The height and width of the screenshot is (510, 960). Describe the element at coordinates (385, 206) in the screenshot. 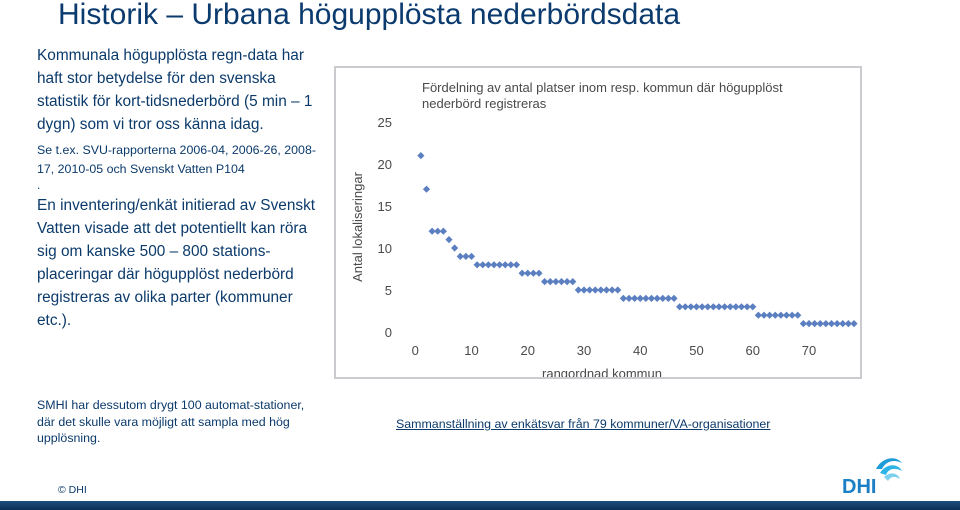

I see `y-tick-label: 15` at that location.